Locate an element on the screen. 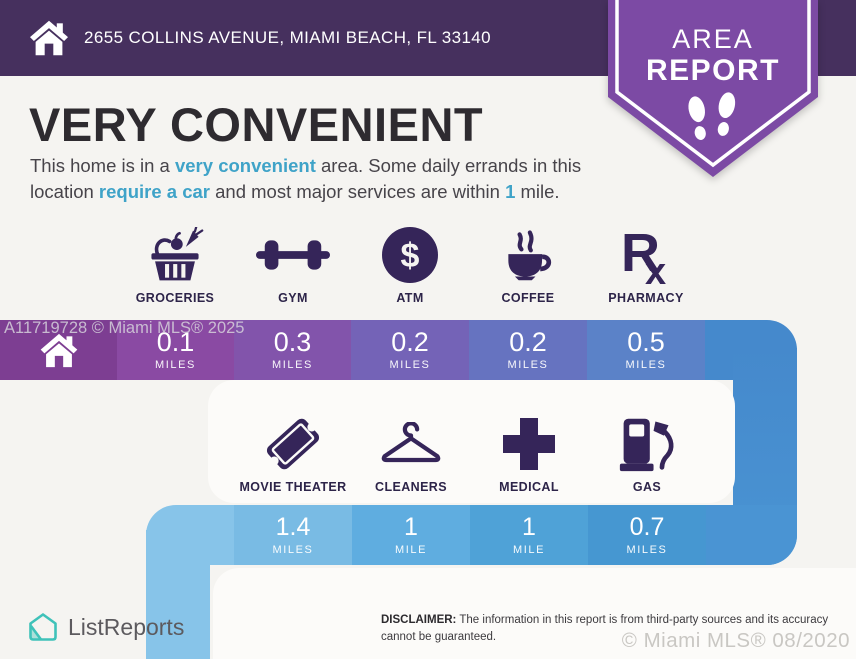  service-gym: GYM is located at coordinates (293, 264).